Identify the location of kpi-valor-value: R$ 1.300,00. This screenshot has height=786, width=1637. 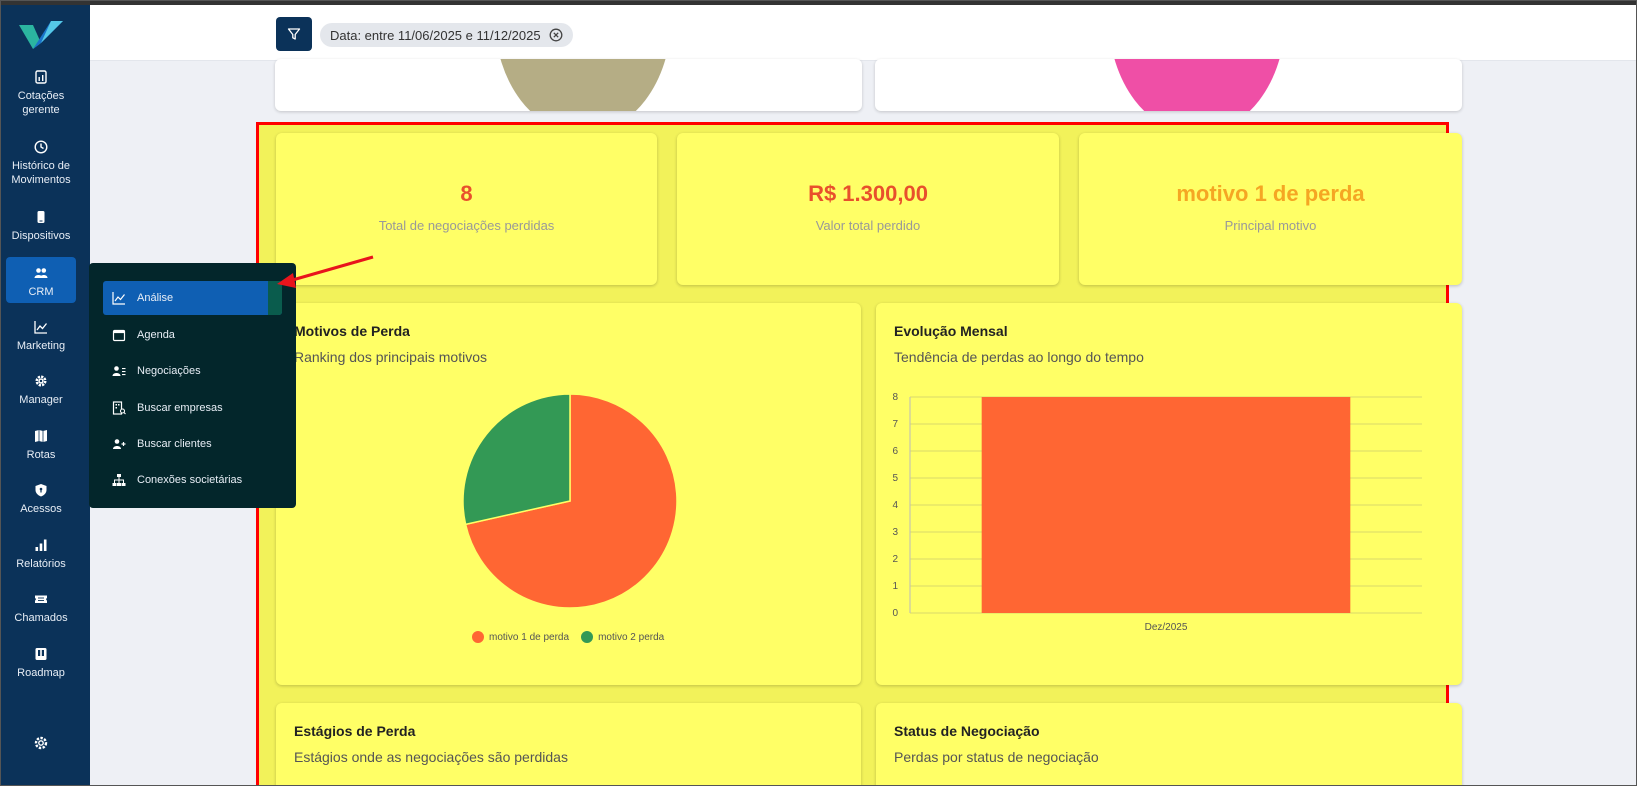
(868, 193).